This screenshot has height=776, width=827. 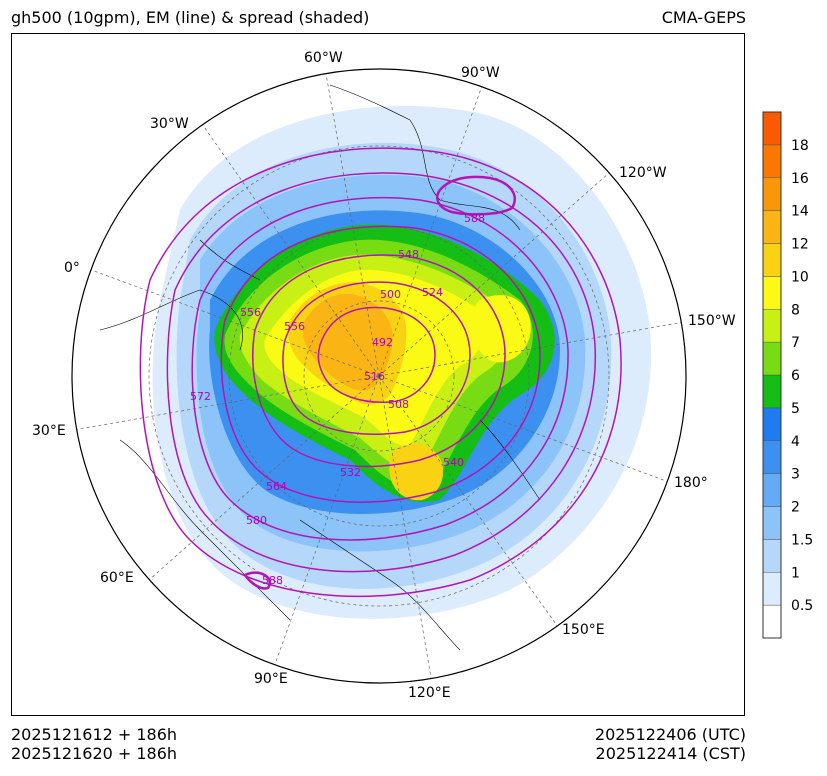 I want to click on contour-label: 580, so click(x=256, y=520).